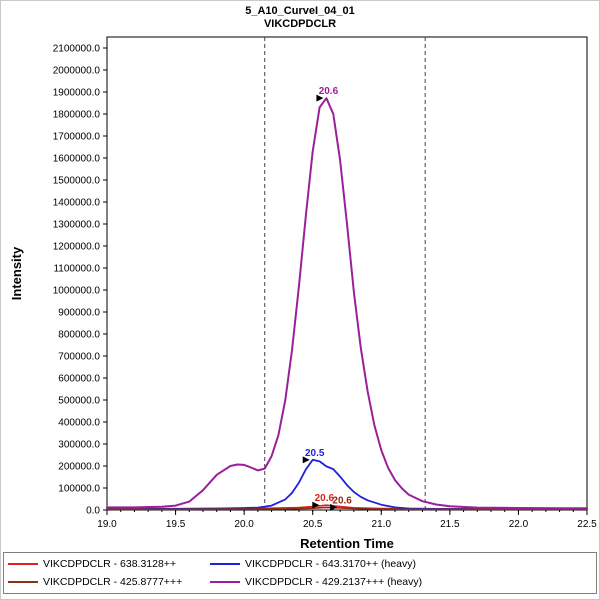 The image size is (600, 600). What do you see at coordinates (77, 247) in the screenshot?
I see `y-tick-label: 1200000.0` at bounding box center [77, 247].